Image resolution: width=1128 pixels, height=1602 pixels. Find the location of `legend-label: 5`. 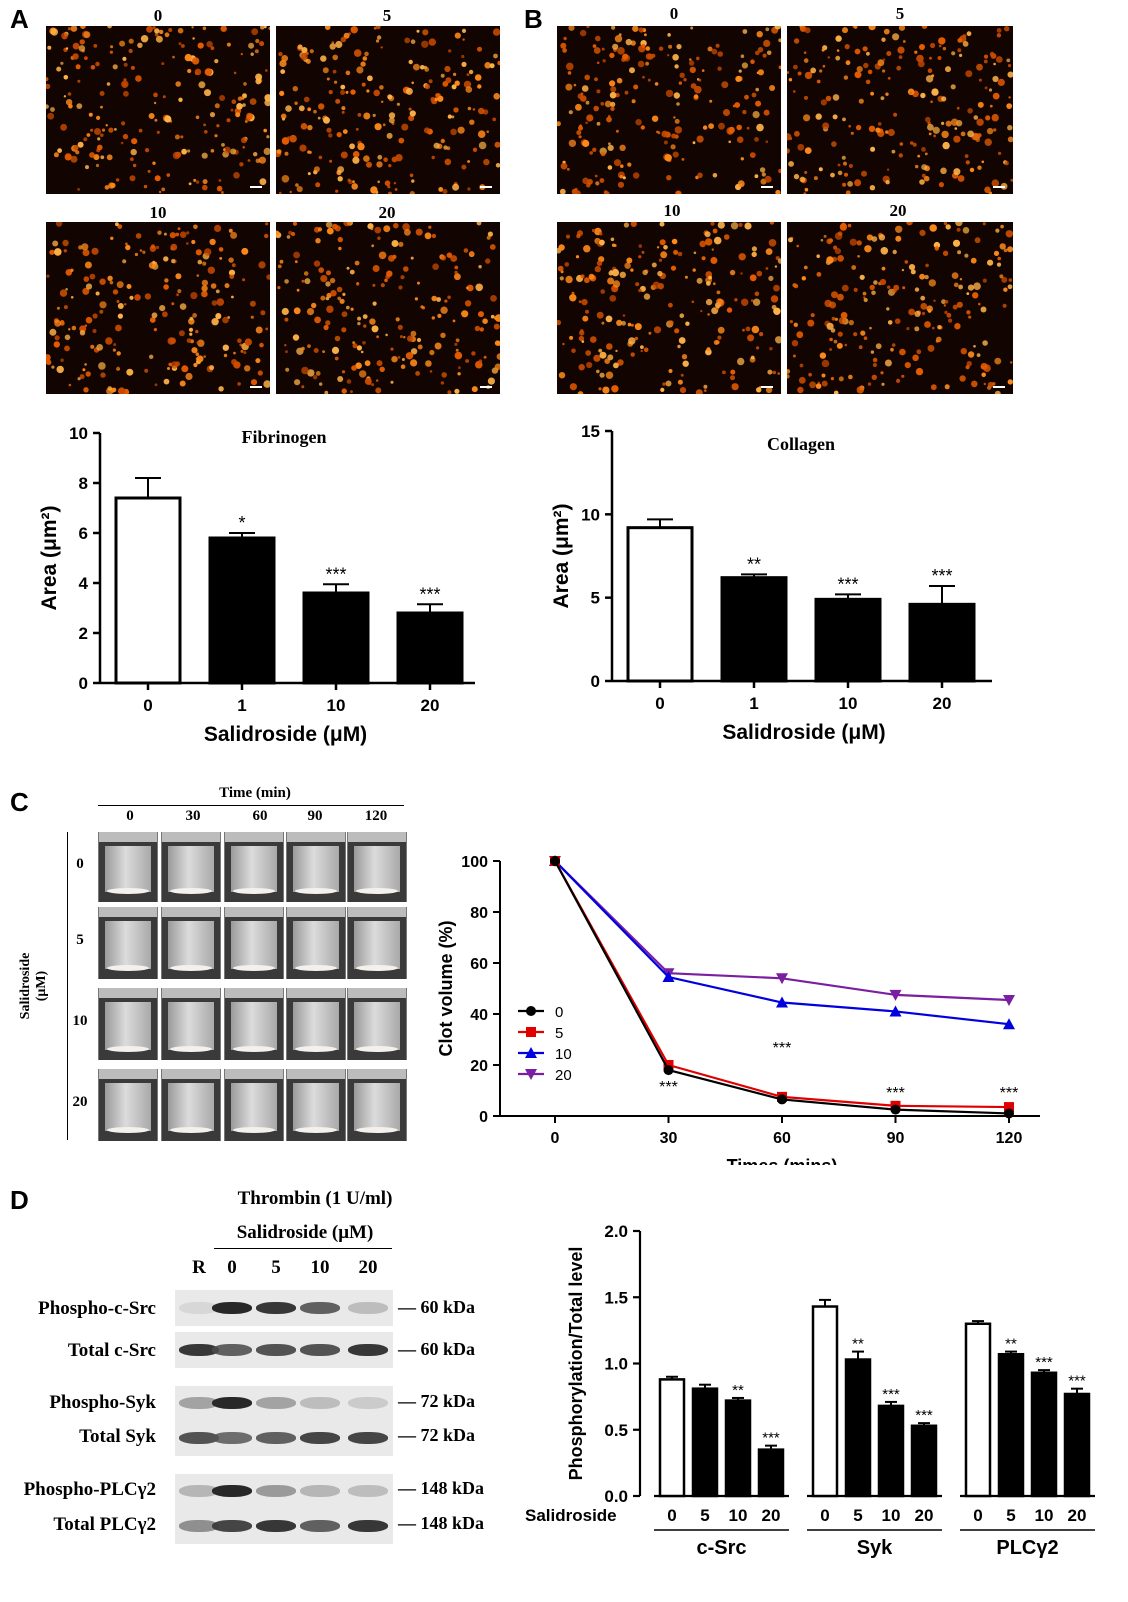

legend-label: 5 is located at coordinates (559, 1033).